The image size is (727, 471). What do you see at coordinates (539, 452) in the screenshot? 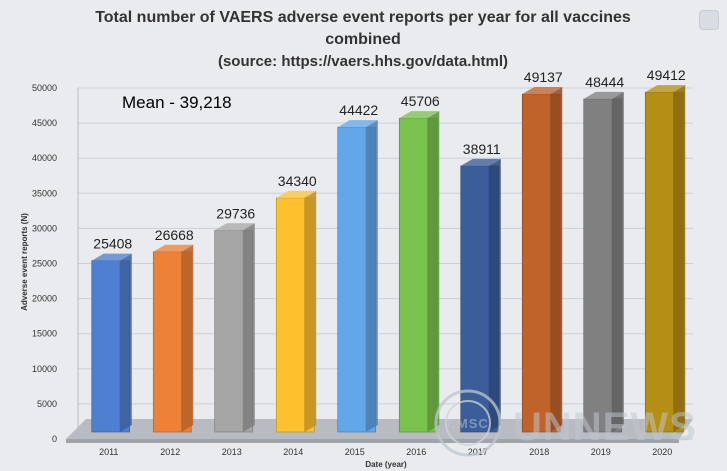
I see `x-tick-label: 2018` at bounding box center [539, 452].